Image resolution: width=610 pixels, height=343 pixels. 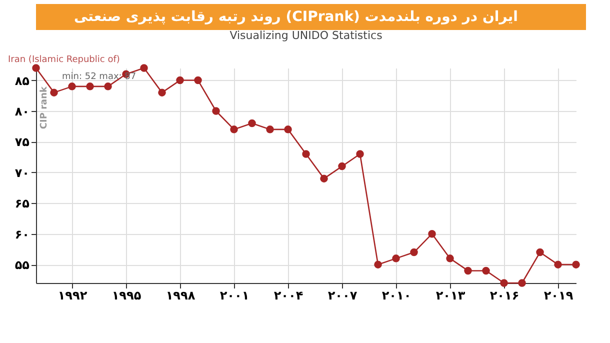 I want to click on y-tick-label: ۶۵, so click(x=22, y=203).